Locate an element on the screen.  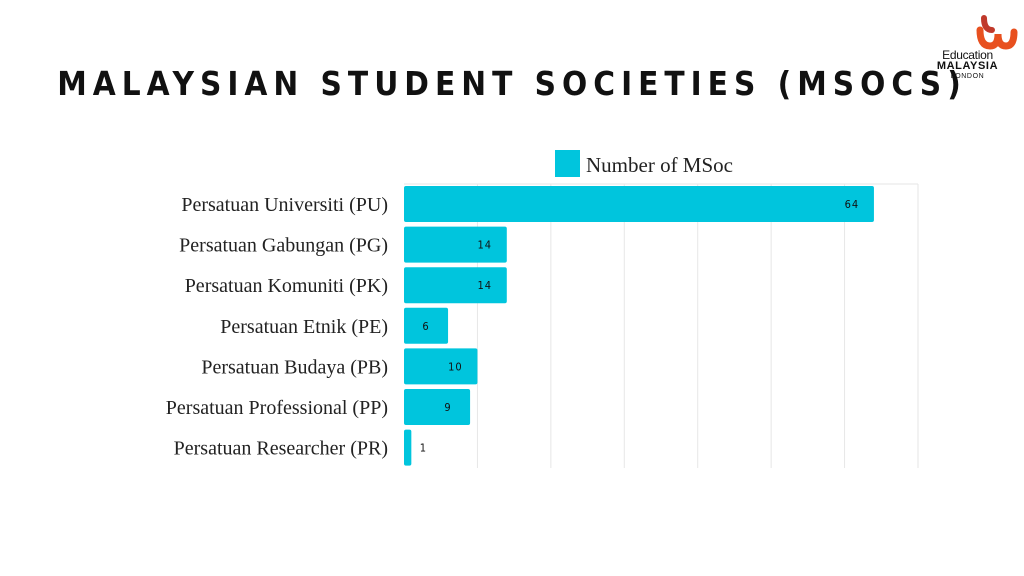
category-label: Persatuan Universiti (PU) is located at coordinates (284, 205).